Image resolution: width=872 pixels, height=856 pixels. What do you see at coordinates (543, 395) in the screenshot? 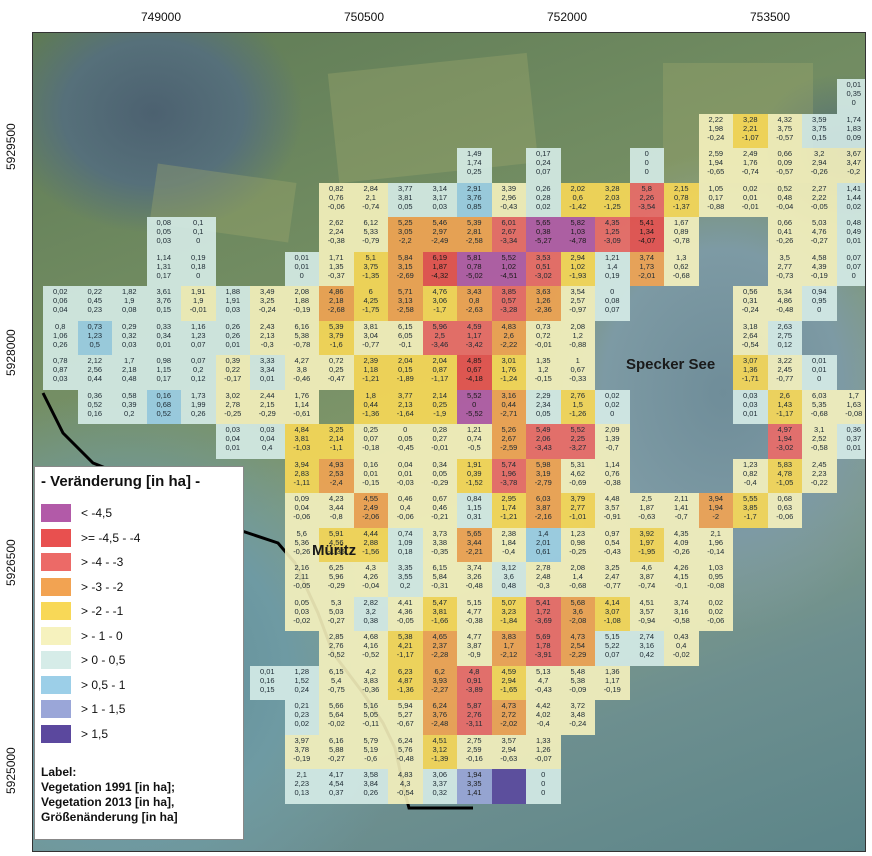
I see `cell-value: 2,29` at bounding box center [543, 395].